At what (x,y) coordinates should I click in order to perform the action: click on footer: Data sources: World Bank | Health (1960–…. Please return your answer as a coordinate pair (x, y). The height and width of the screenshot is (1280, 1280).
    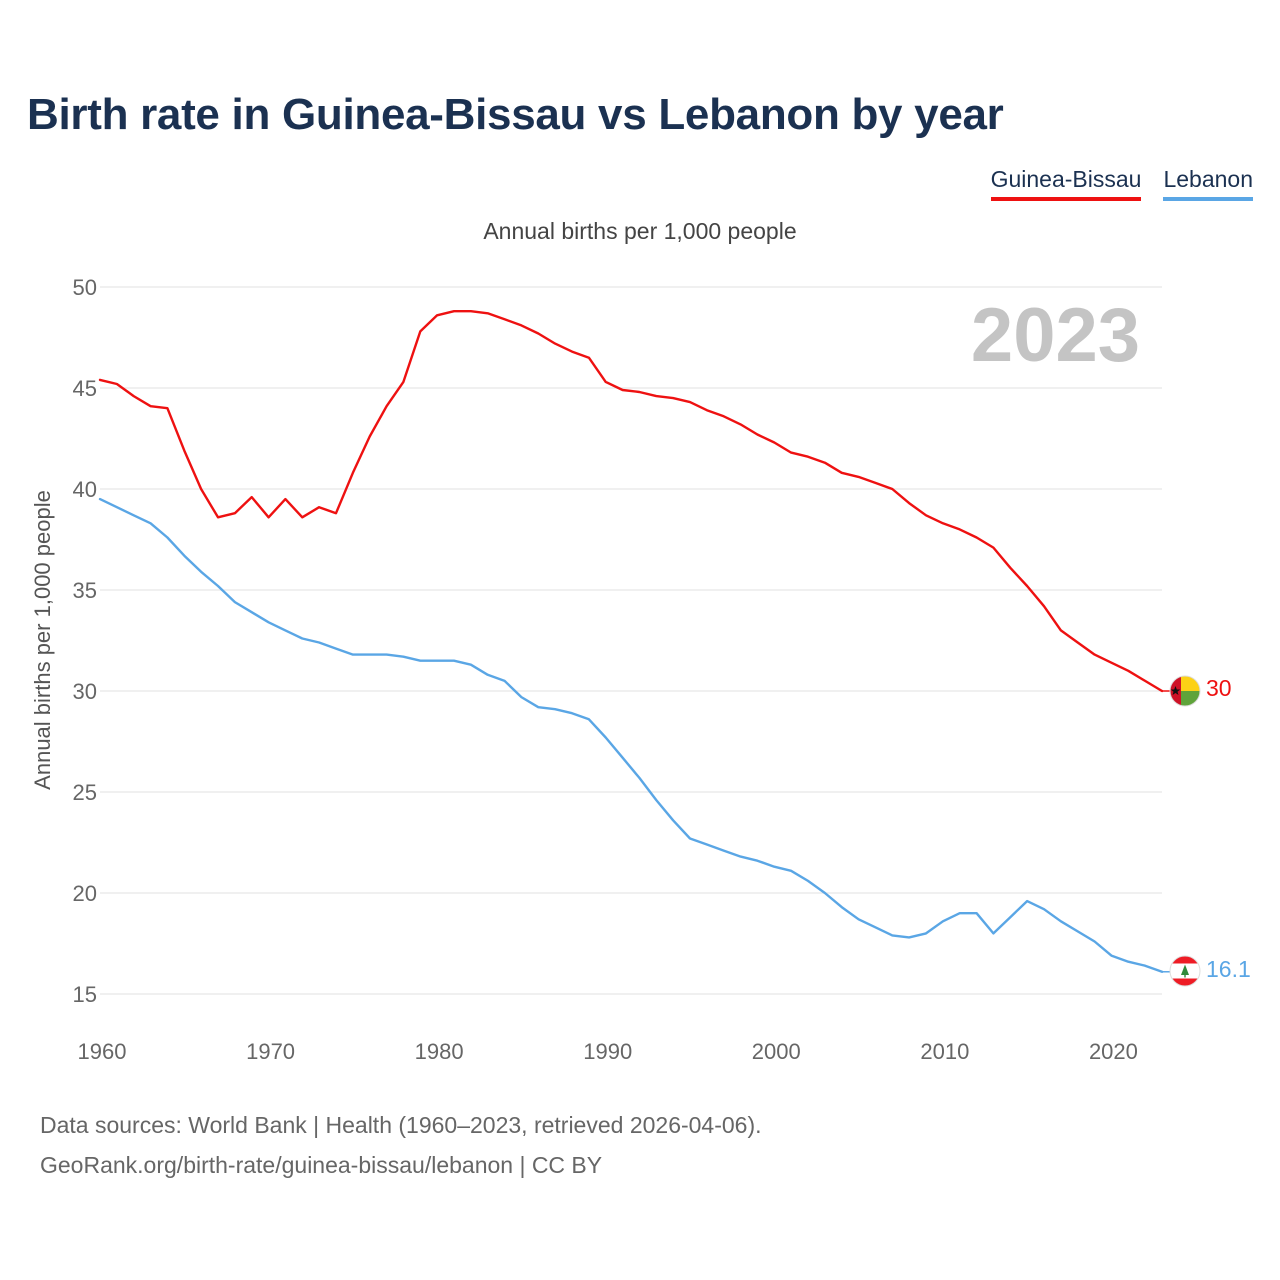
    Looking at the image, I should click on (401, 1145).